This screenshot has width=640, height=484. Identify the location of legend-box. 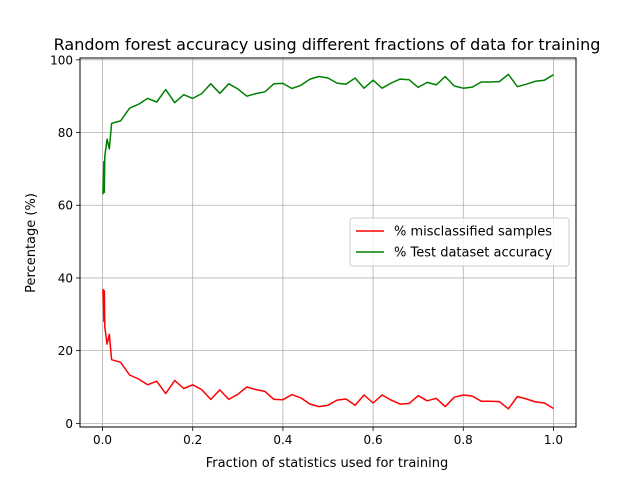
(459, 242).